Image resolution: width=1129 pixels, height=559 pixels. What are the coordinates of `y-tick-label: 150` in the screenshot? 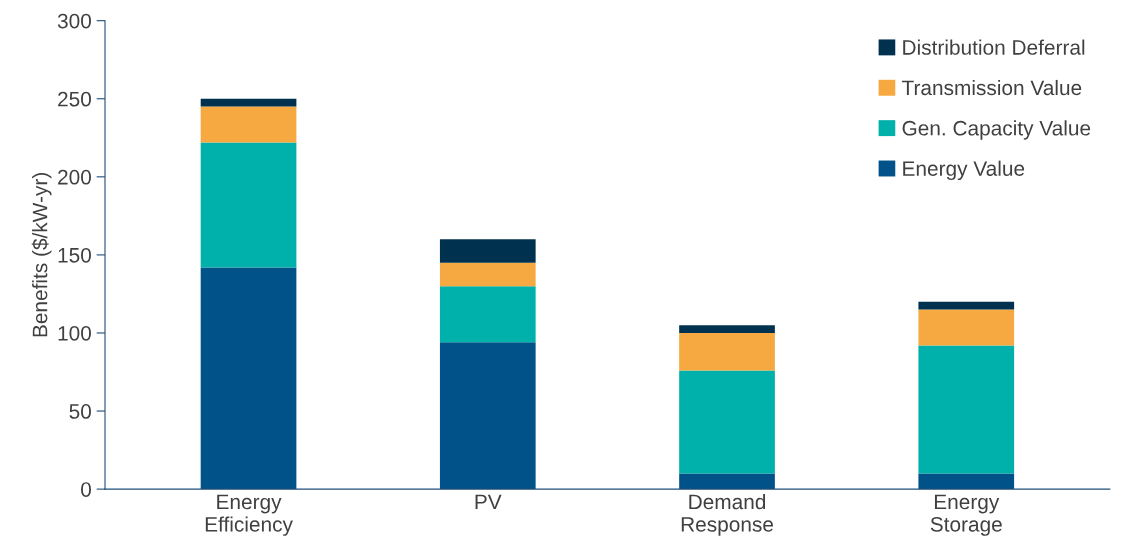 It's located at (74, 255).